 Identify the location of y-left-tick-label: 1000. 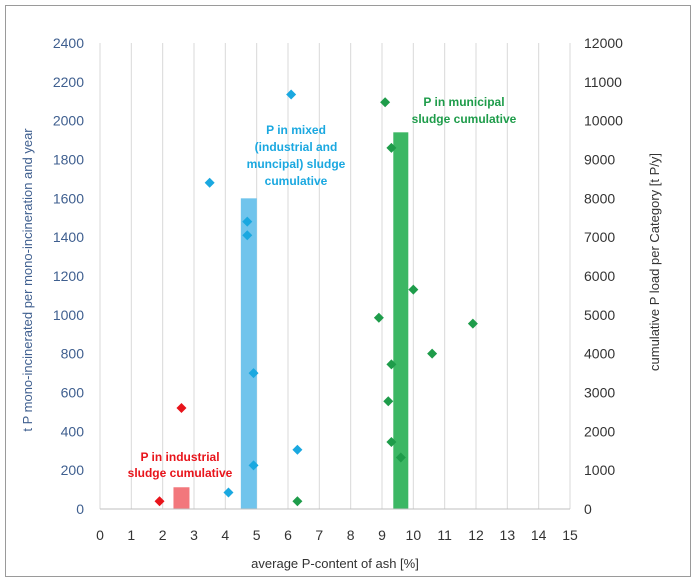
(68, 315).